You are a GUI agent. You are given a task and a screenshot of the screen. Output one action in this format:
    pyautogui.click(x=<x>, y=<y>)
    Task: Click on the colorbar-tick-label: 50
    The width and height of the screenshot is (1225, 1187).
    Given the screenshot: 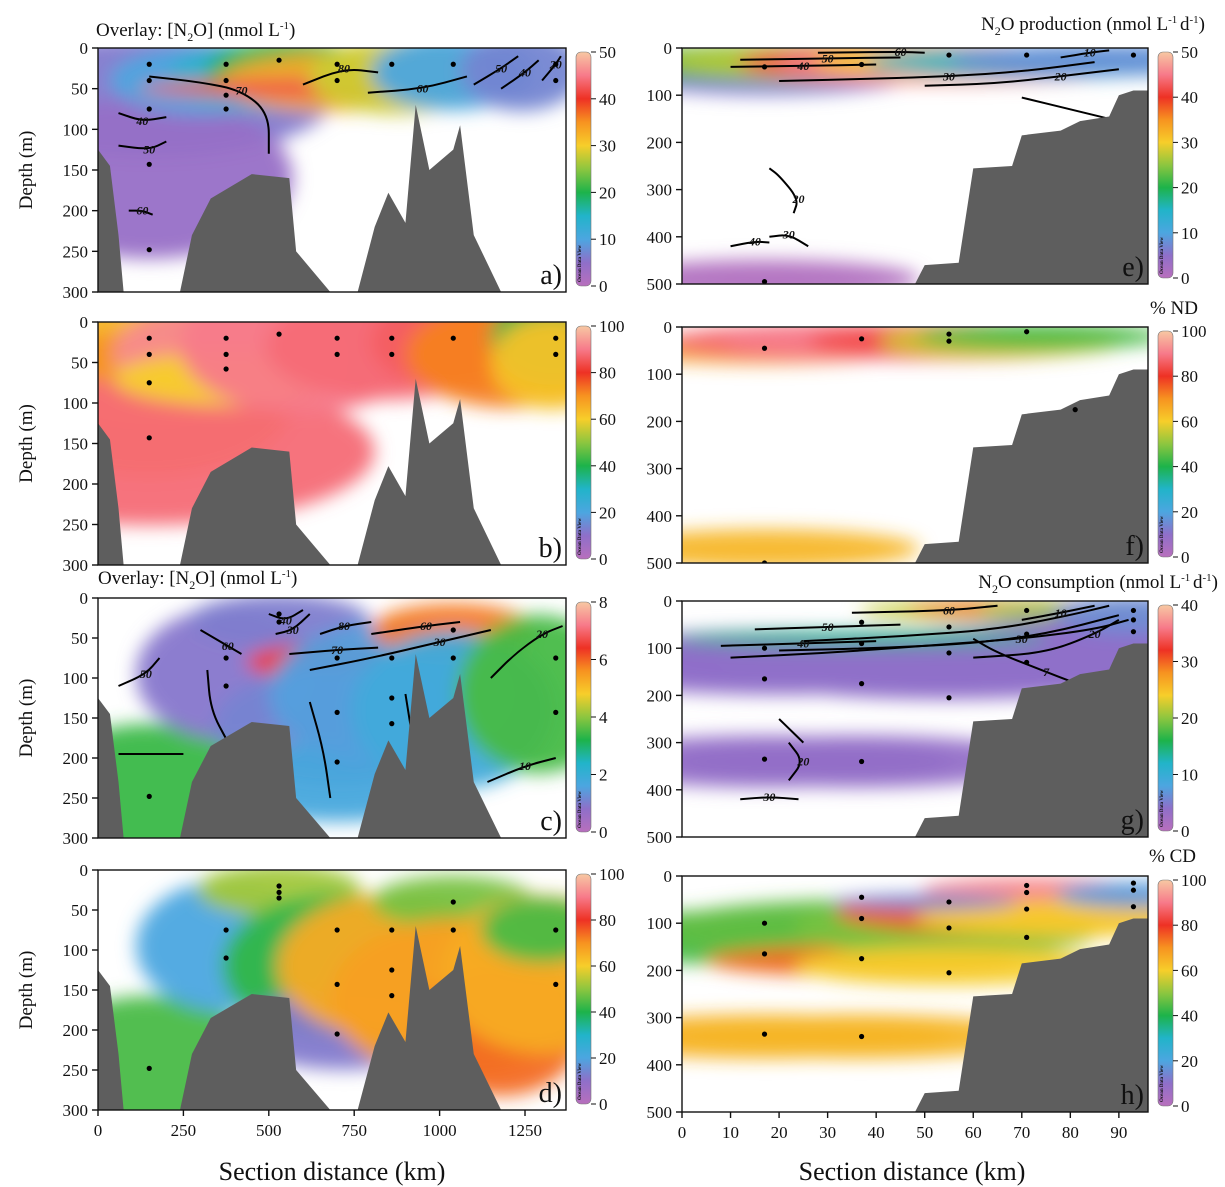 What is the action you would take?
    pyautogui.click(x=607, y=52)
    